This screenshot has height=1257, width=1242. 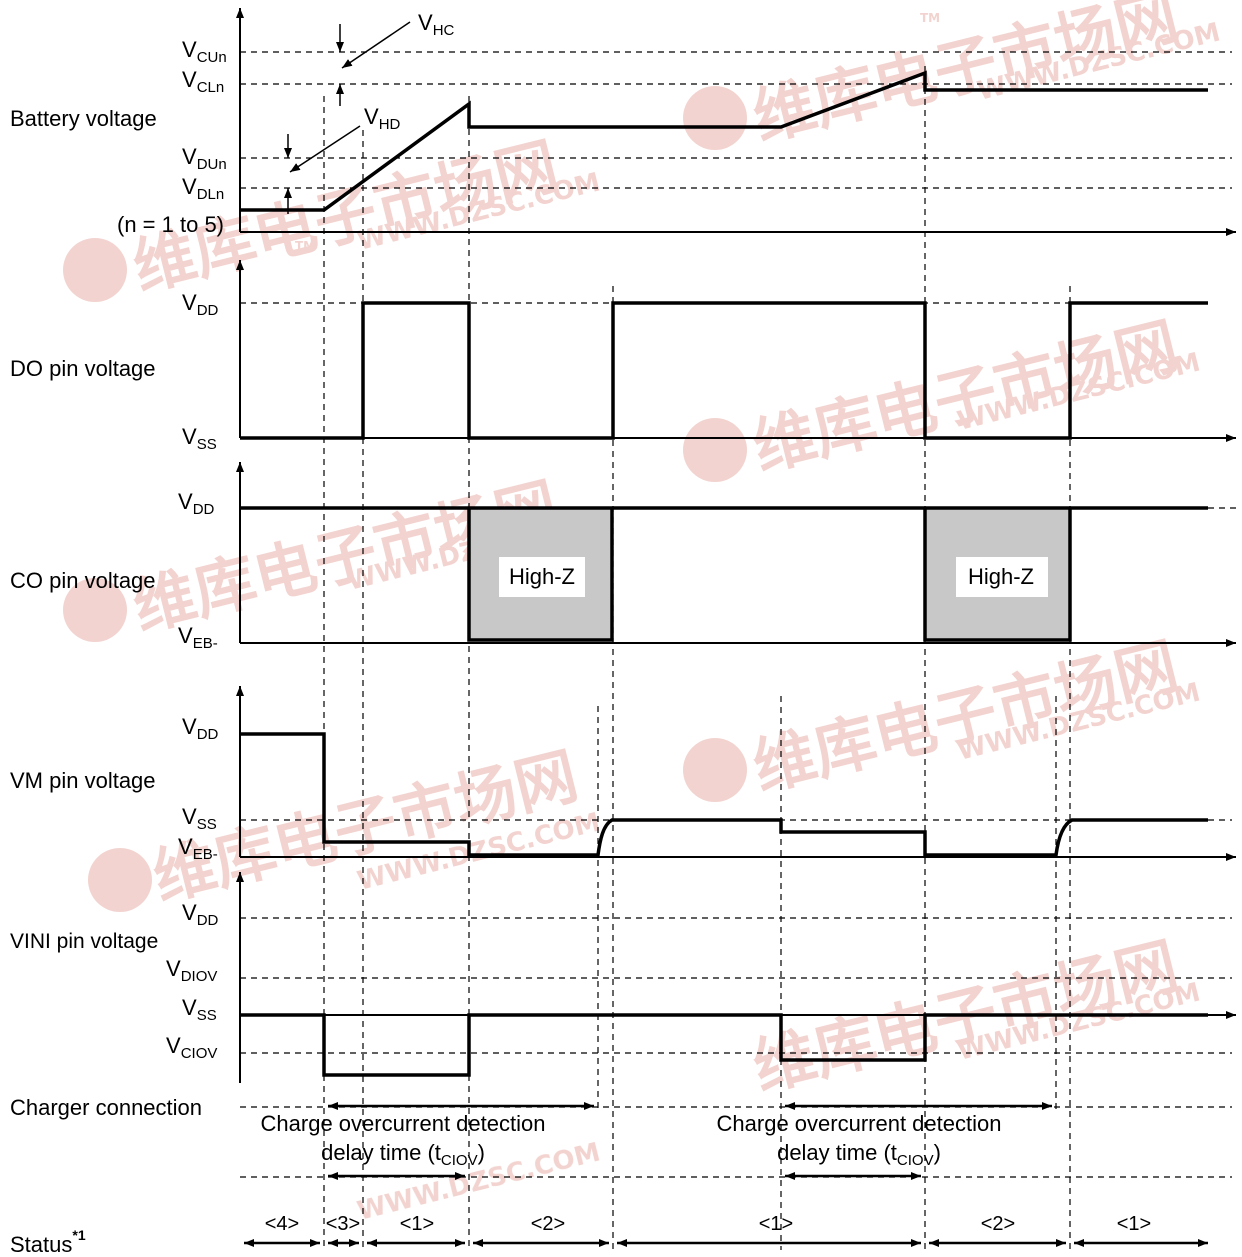 What do you see at coordinates (83, 368) in the screenshot?
I see `do-pin-voltage-label: DO pin voltage` at bounding box center [83, 368].